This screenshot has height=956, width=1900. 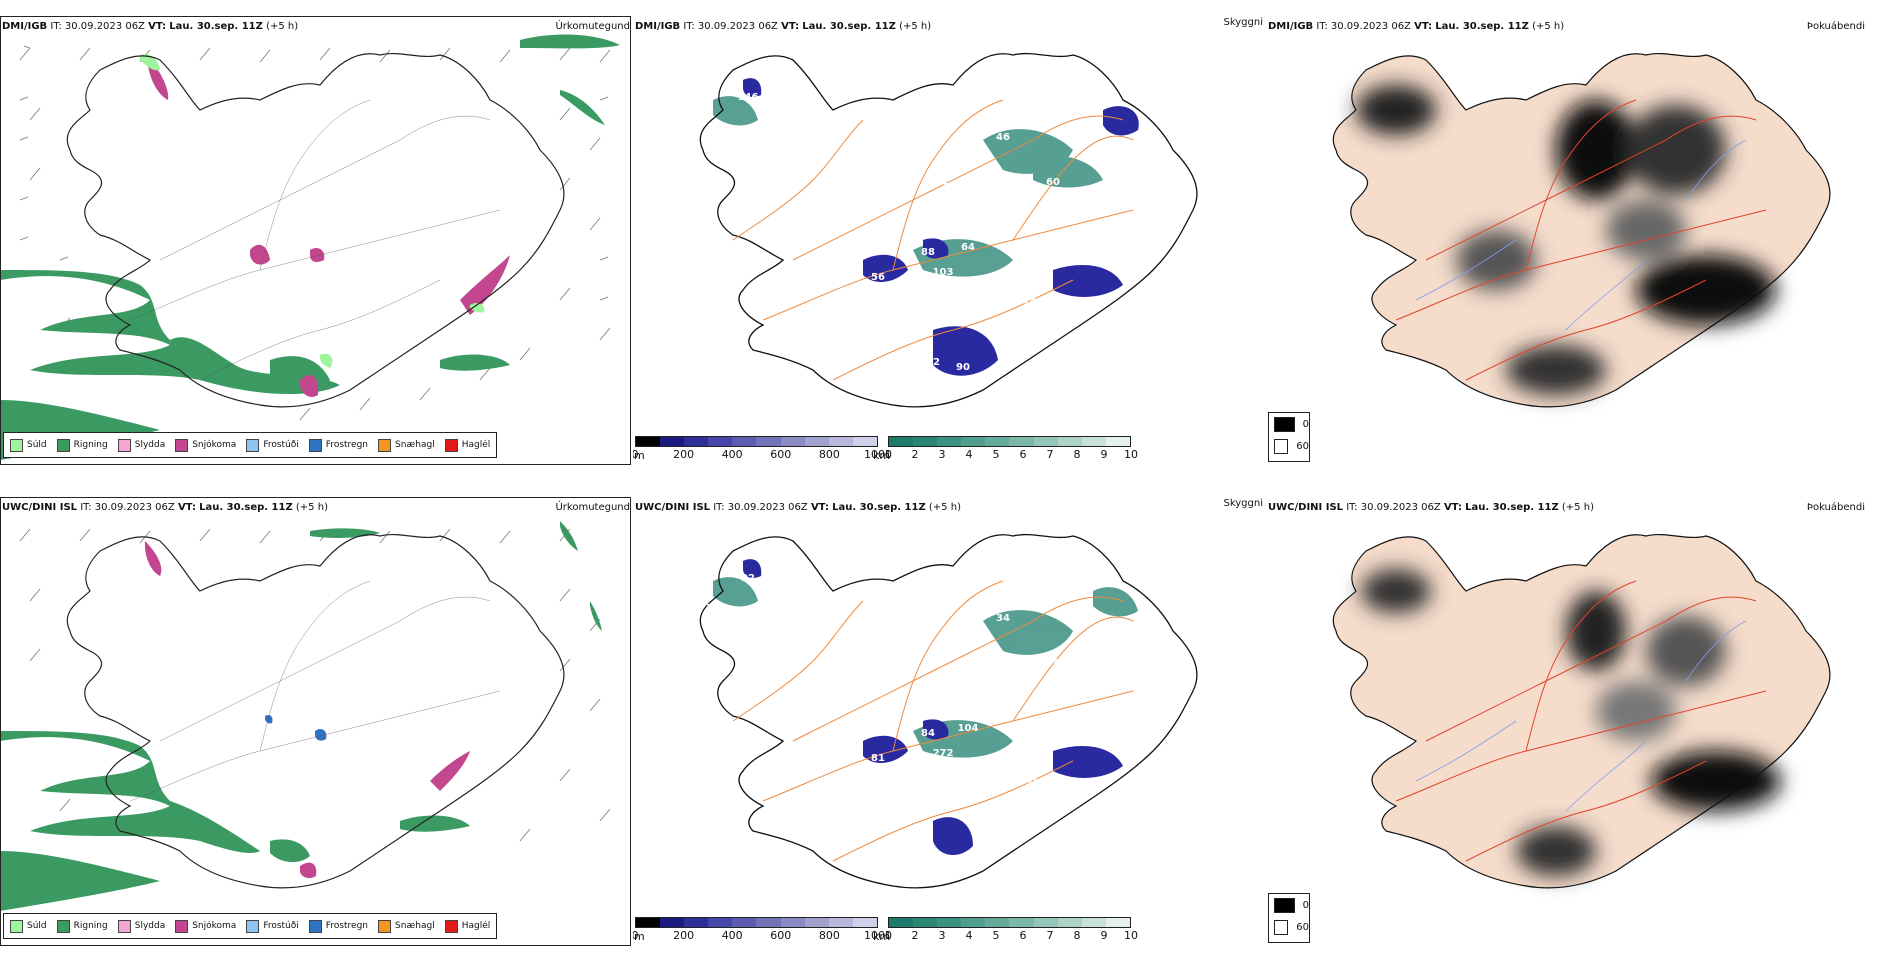 I want to click on precip-map, so click(x=310, y=247).